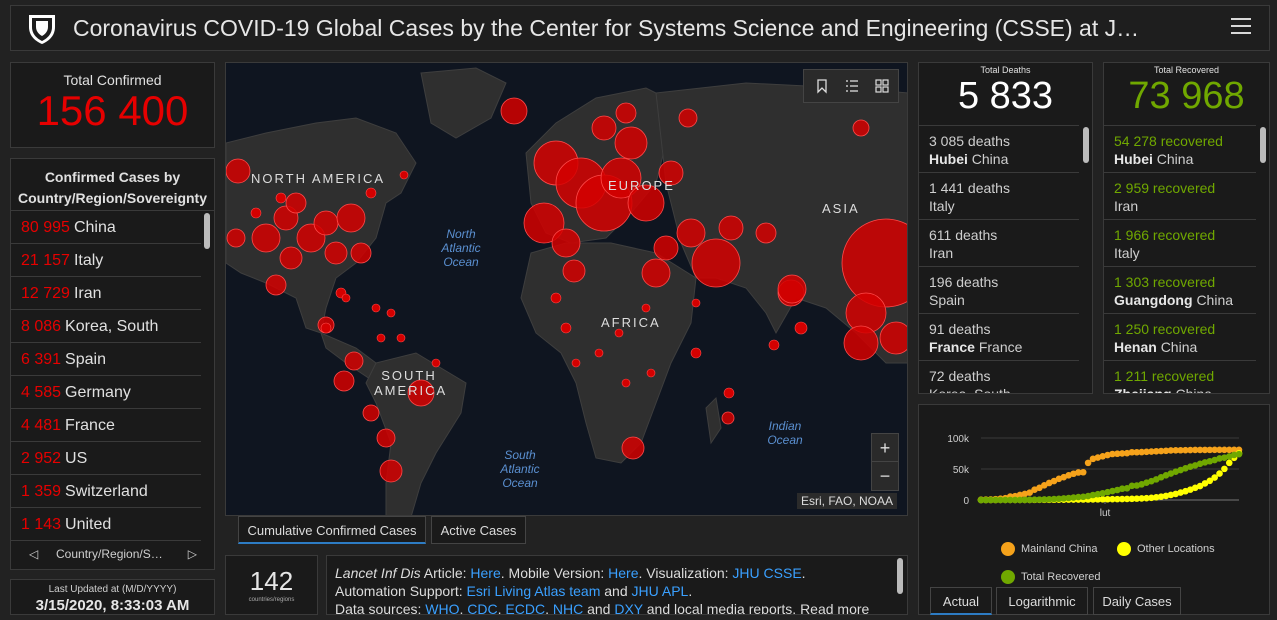  I want to click on recovered-row: 1 966 recovered Italy, so click(1180, 242).